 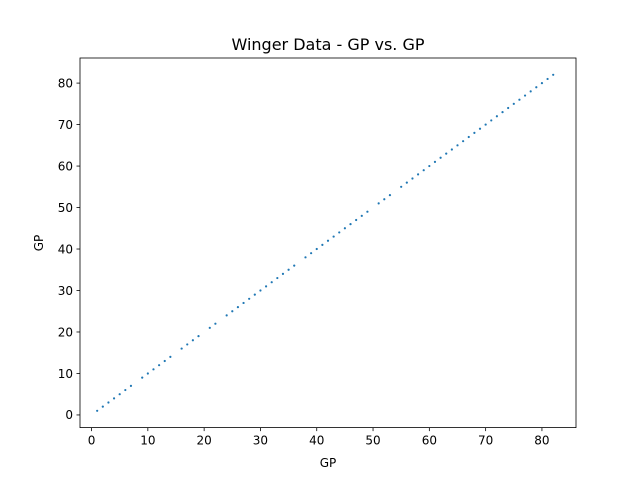 What do you see at coordinates (485, 441) in the screenshot?
I see `x-tick-label: 70` at bounding box center [485, 441].